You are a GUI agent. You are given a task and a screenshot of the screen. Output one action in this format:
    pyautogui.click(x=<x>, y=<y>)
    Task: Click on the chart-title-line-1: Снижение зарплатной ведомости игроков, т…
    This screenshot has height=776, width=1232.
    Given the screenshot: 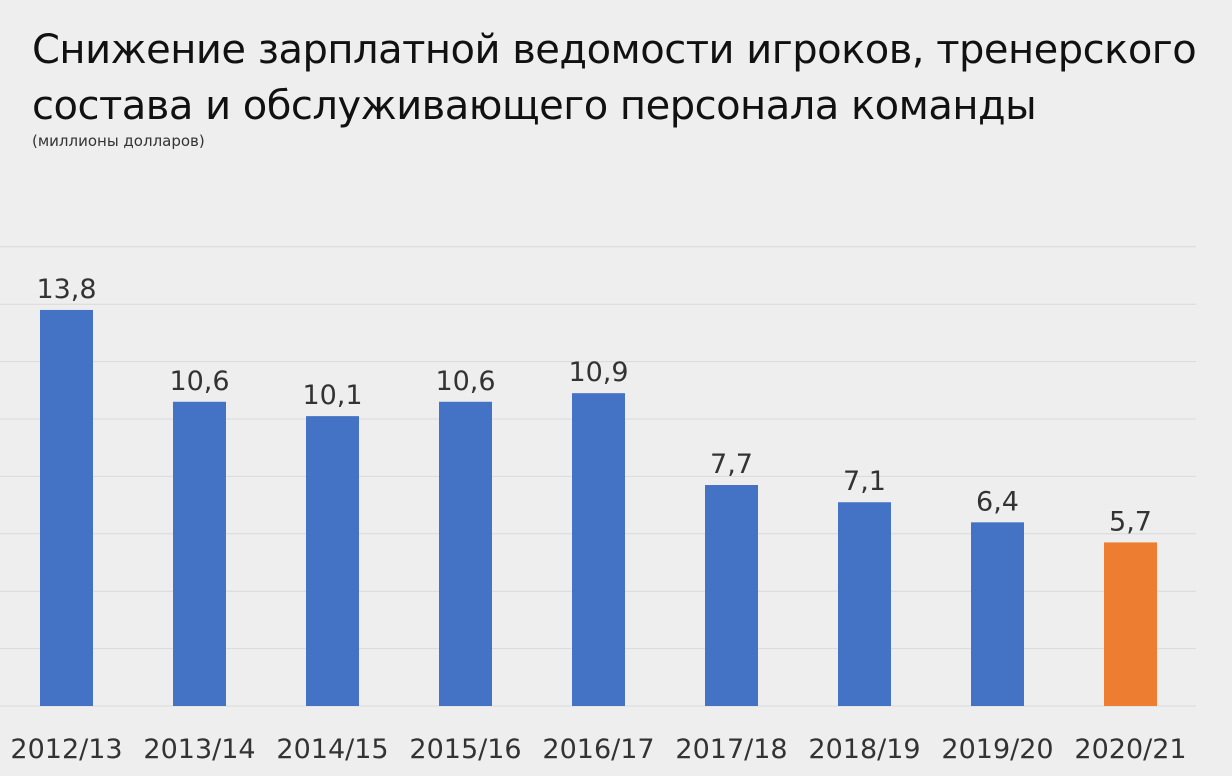 What is the action you would take?
    pyautogui.click(x=614, y=50)
    